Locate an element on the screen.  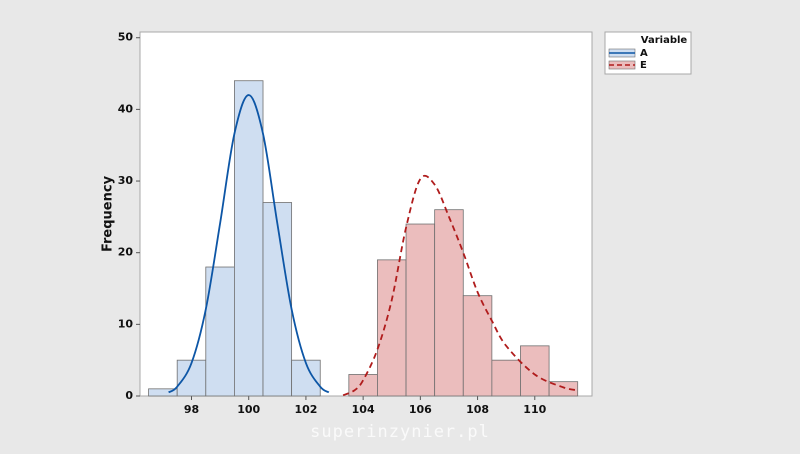
y-tick-label: 10 is located at coordinates (126, 323).